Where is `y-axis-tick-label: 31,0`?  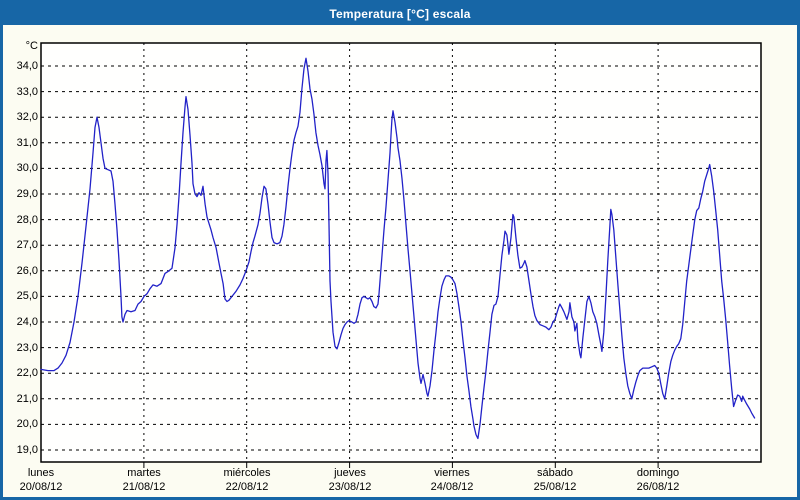
y-axis-tick-label: 31,0 is located at coordinates (27, 143).